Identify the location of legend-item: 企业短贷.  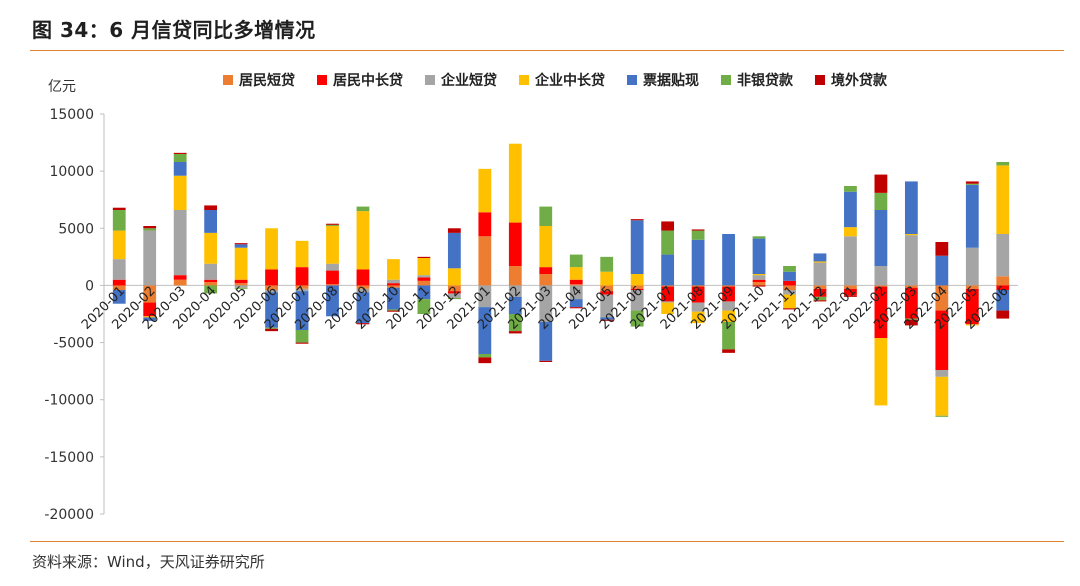
(461, 80).